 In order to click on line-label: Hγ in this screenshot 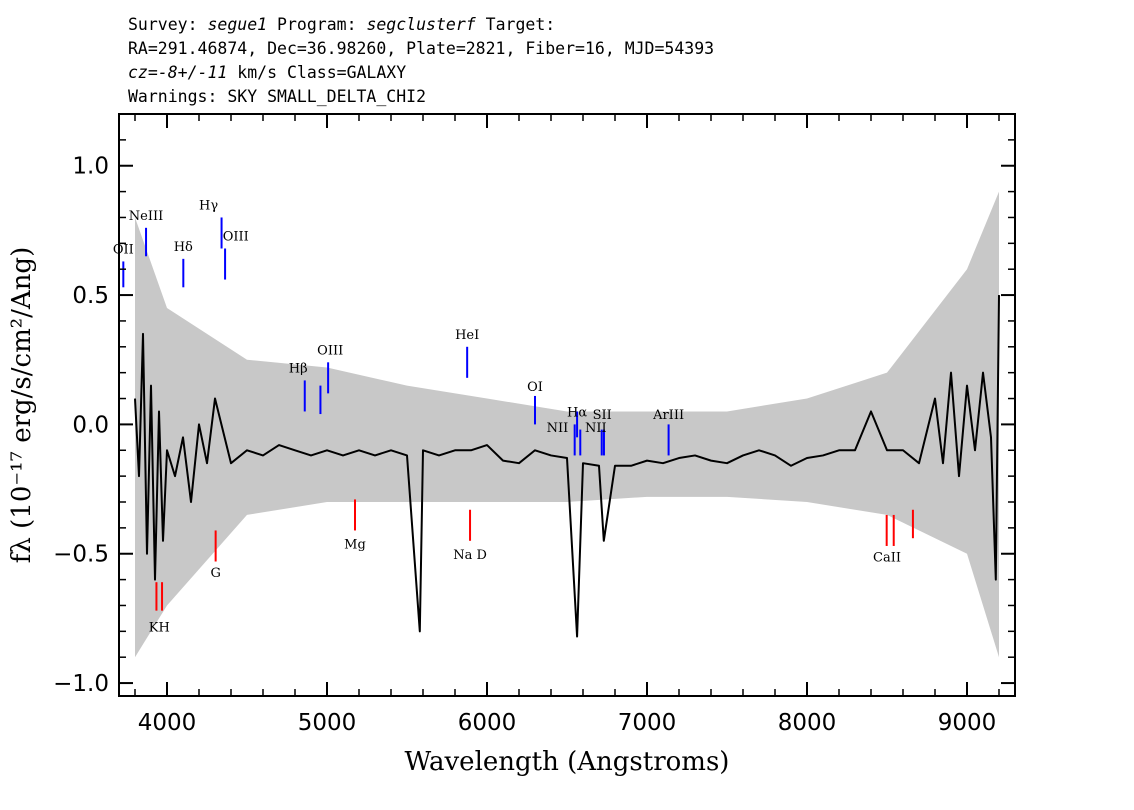, I will do `click(208, 206)`.